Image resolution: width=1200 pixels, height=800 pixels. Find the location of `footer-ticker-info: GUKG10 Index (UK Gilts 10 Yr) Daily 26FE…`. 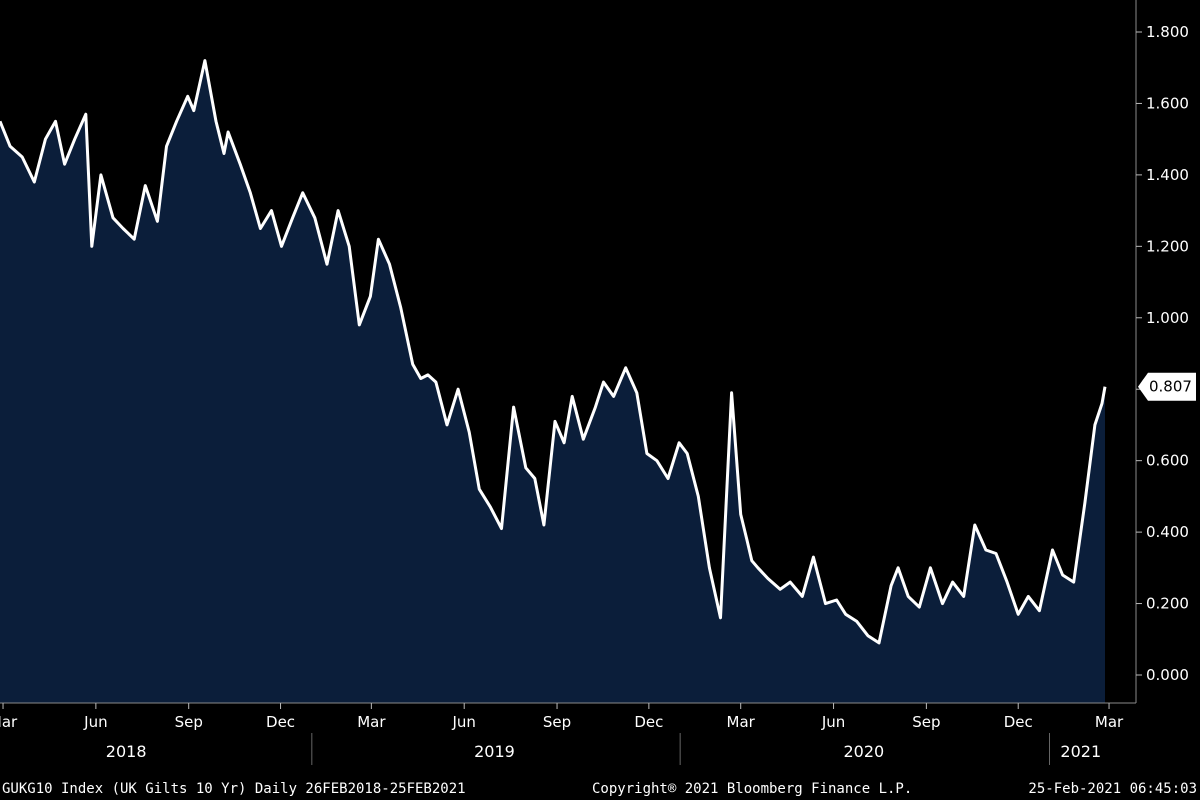

footer-ticker-info: GUKG10 Index (UK Gilts 10 Yr) Daily 26FE… is located at coordinates (234, 789).